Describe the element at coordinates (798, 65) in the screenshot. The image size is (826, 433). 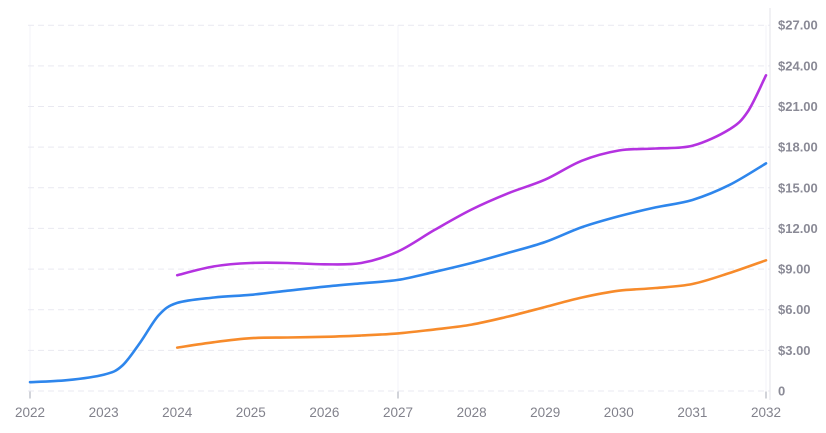
I see `y-axis-label: $24.00` at that location.